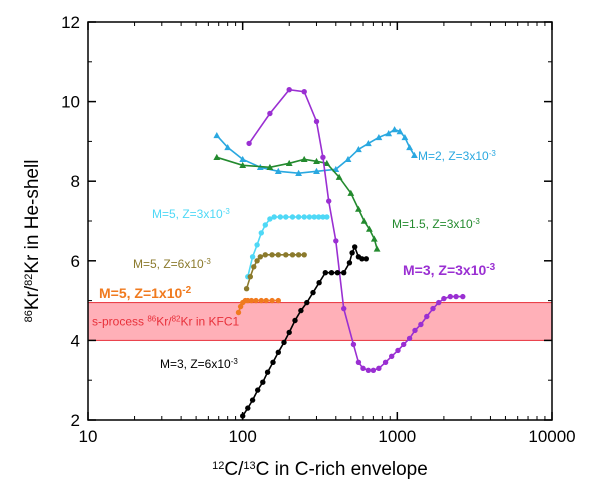 The image size is (590, 485). Describe the element at coordinates (320, 321) in the screenshot. I see `reference-band` at that location.